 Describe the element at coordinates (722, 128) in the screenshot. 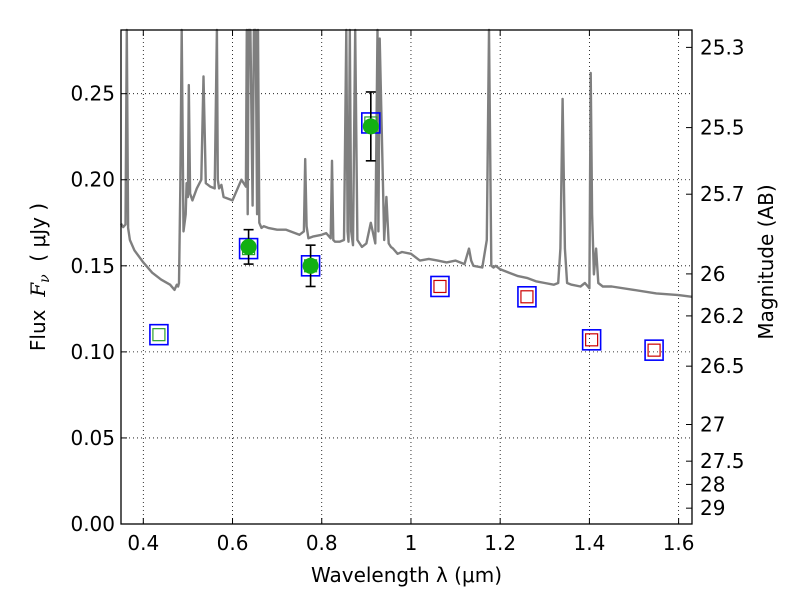

I see `right-tick-label: 25.5` at that location.